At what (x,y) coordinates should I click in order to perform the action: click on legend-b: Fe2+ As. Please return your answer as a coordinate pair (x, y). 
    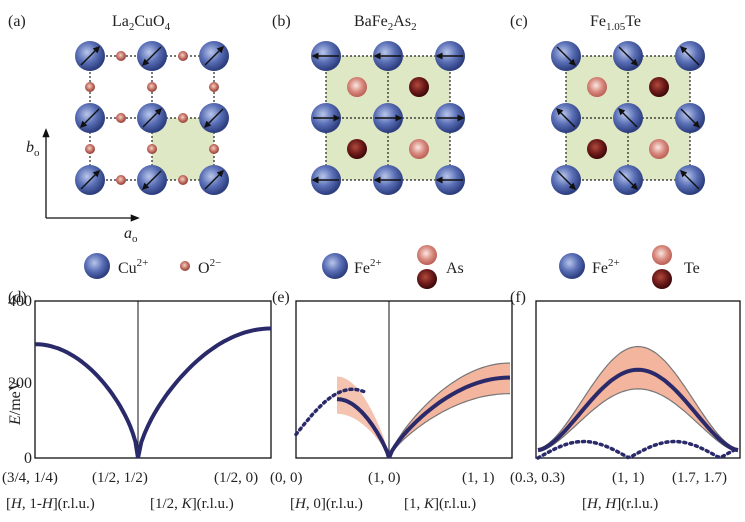
    Looking at the image, I should click on (393, 267).